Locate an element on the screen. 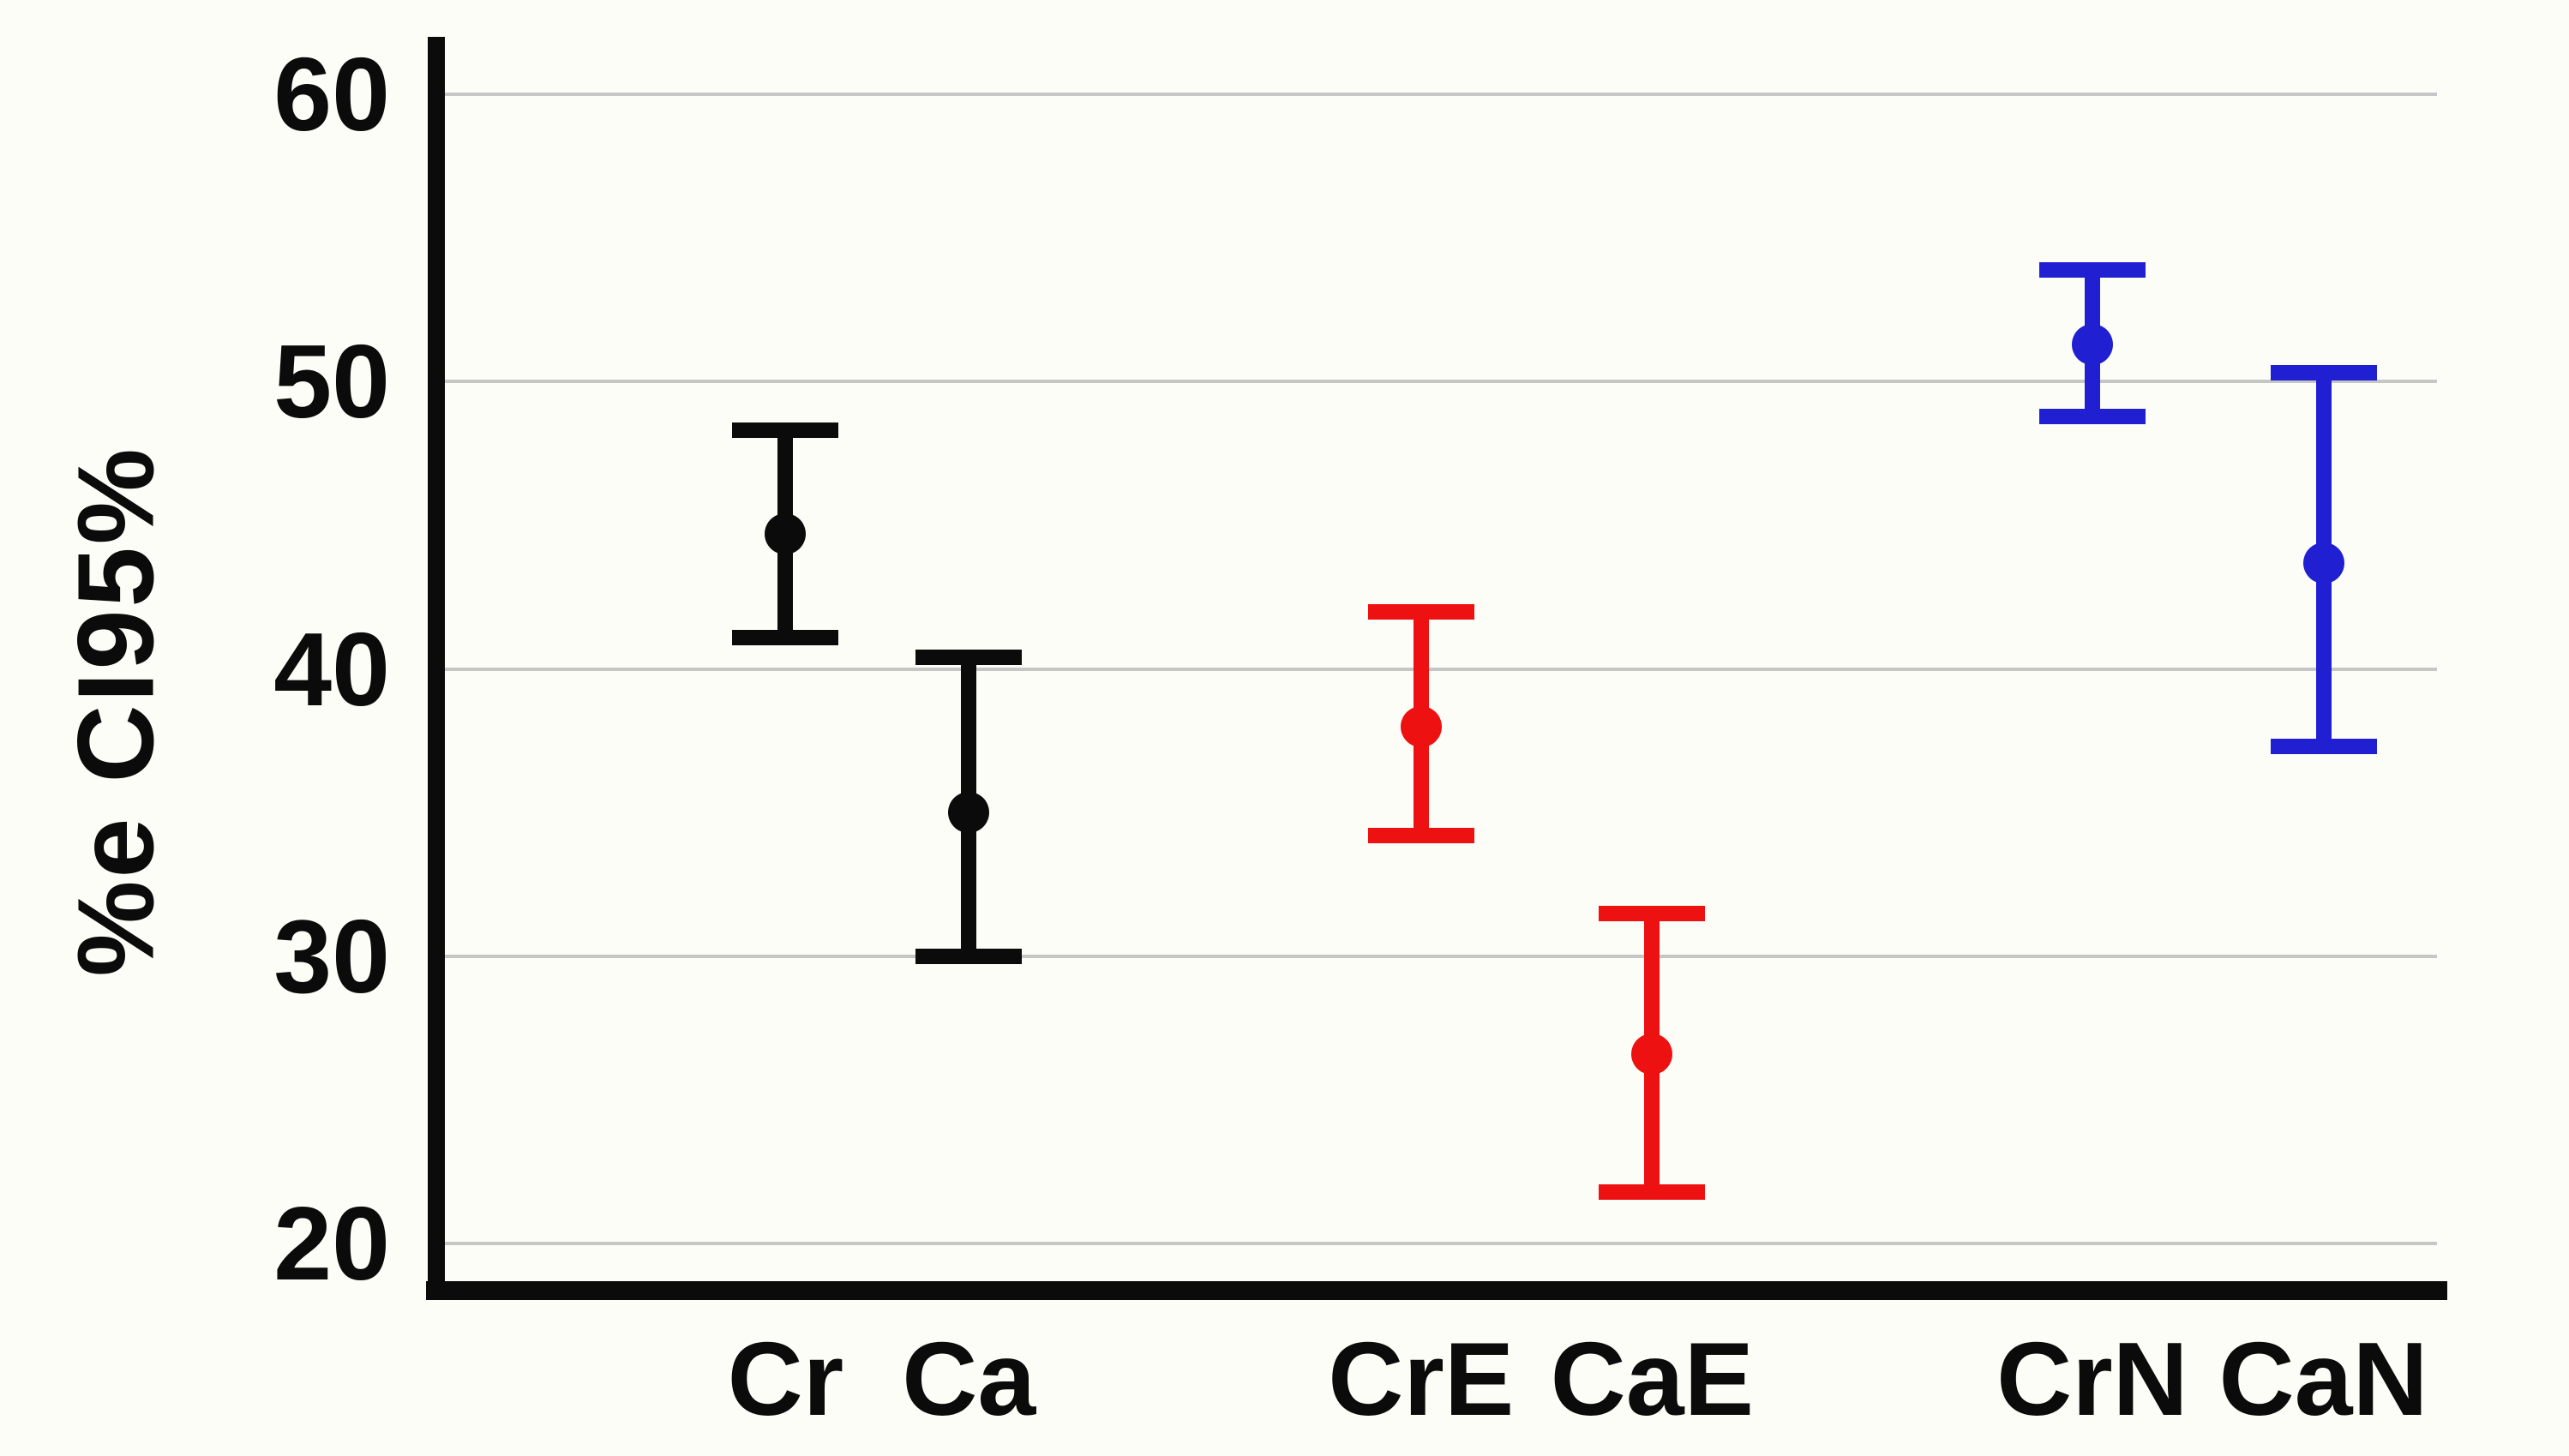 The width and height of the screenshot is (2569, 1456). x-category-label-ca: Ca is located at coordinates (969, 1379).